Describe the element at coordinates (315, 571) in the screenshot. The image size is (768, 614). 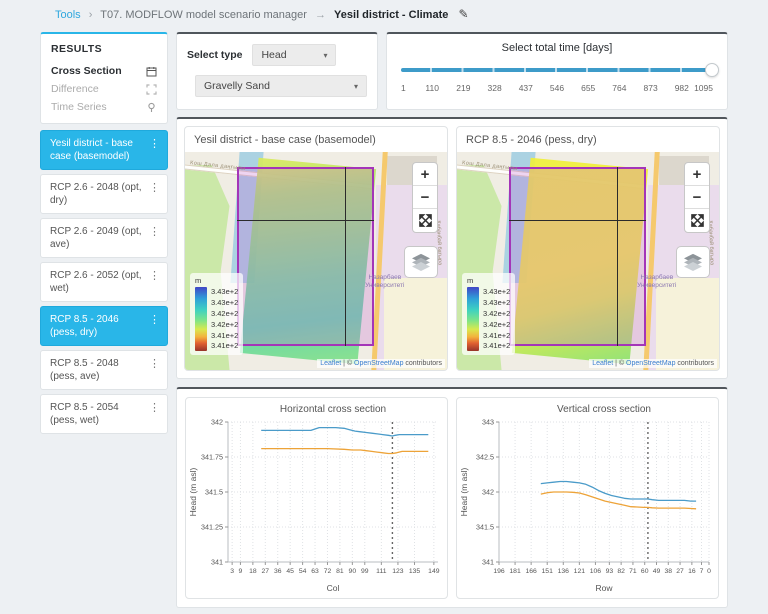
I see `svg-text: 63` at that location.